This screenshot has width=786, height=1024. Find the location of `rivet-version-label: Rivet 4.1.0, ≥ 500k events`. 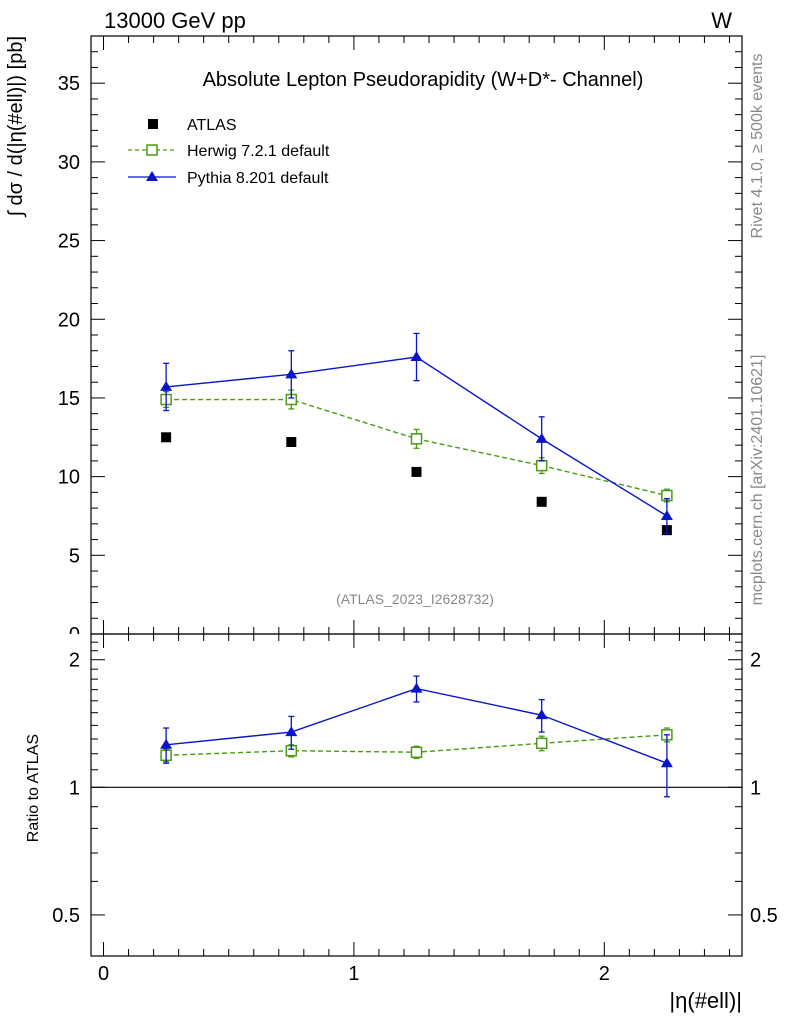

rivet-version-label: Rivet 4.1.0, ≥ 500k events is located at coordinates (757, 146).